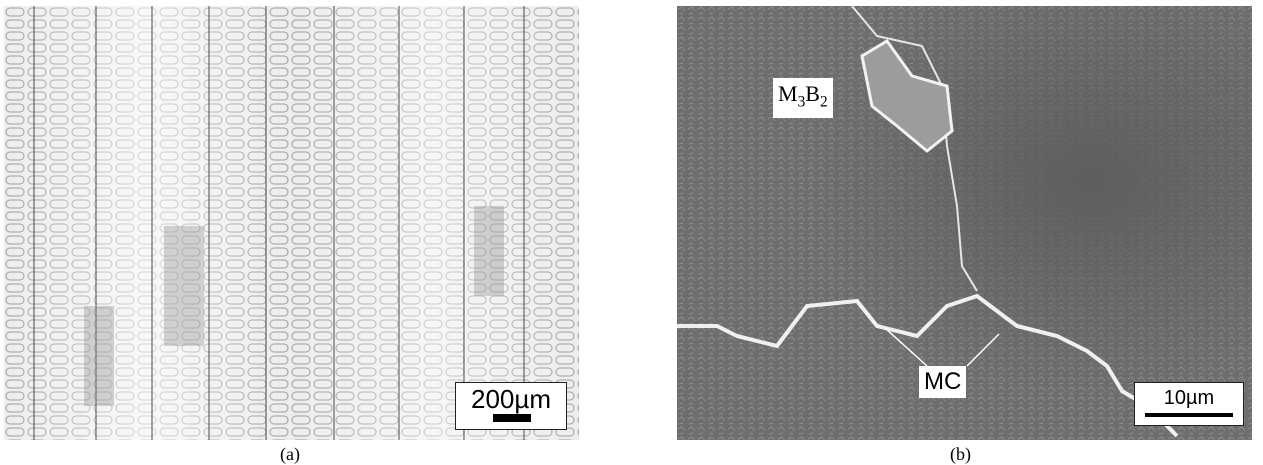 Image resolution: width=1263 pixels, height=465 pixels. I want to click on scale-bar-b: 10µm, so click(1189, 404).